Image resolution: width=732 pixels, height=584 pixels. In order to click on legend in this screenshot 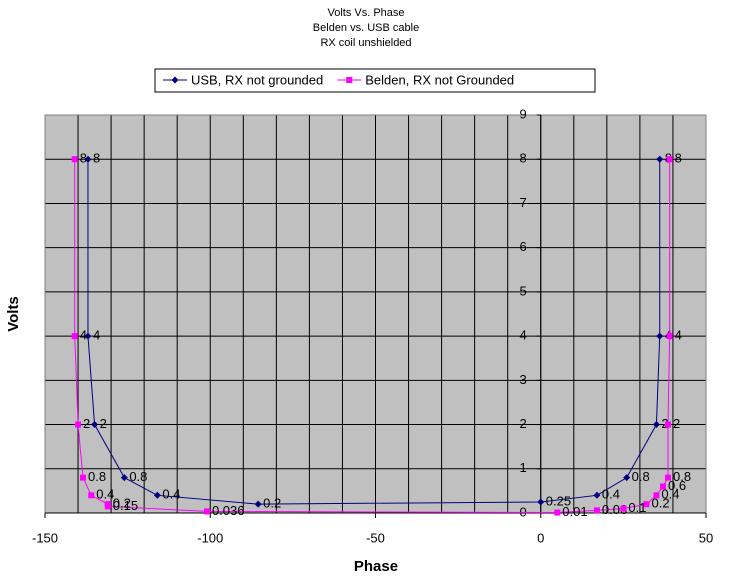, I will do `click(375, 80)`.